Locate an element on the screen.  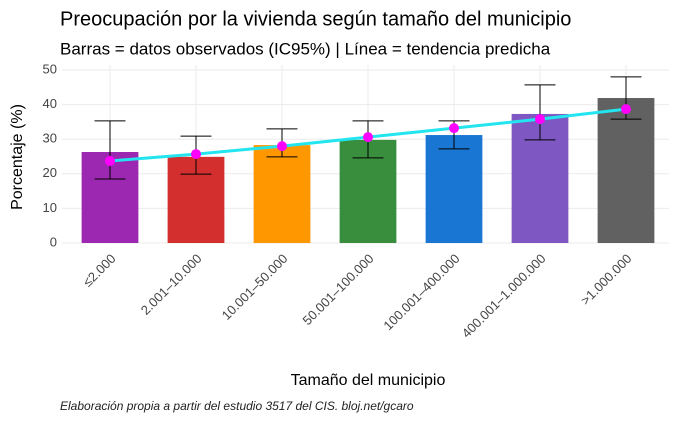
y-tick-label: 0 is located at coordinates (53, 241).